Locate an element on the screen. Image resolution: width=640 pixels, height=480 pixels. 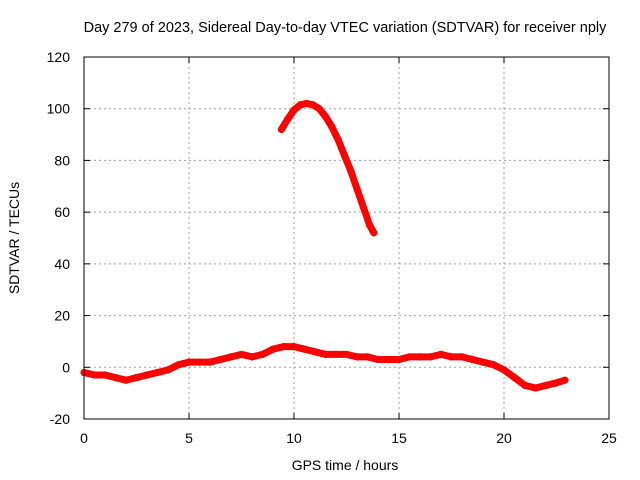
y-tick-label: 80 is located at coordinates (62, 160).